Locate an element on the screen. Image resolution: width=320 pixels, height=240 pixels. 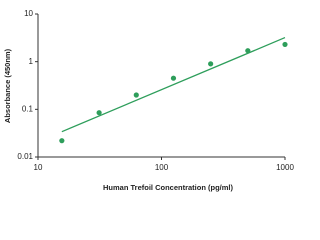
y-tick-label: 10 is located at coordinates (28, 13).